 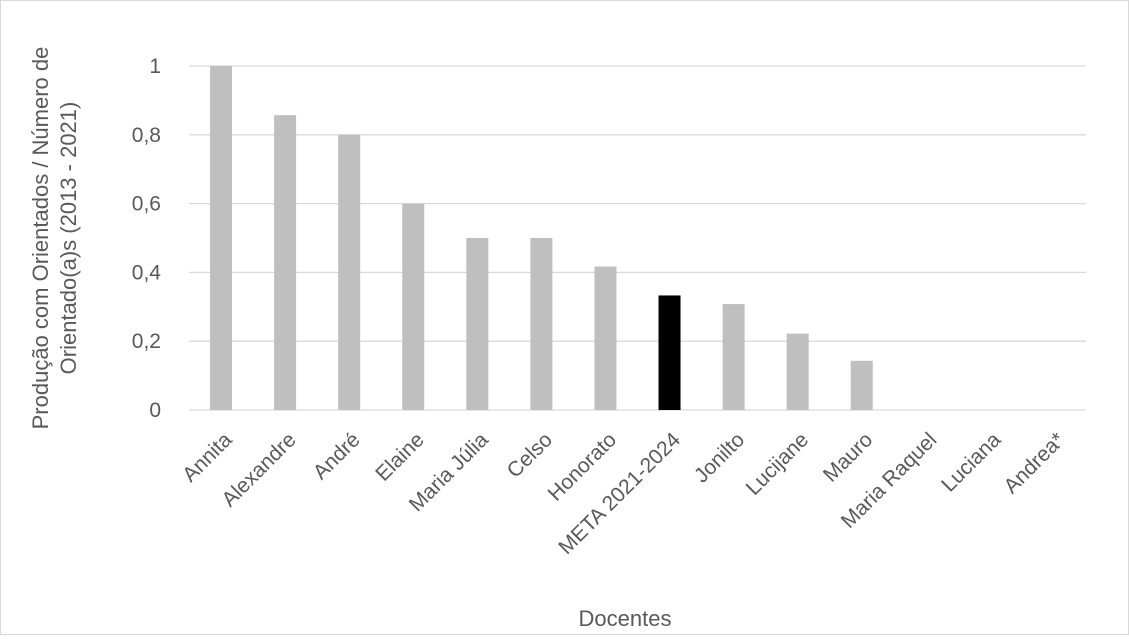 I want to click on y-tick-label: 0, so click(x=155, y=410).